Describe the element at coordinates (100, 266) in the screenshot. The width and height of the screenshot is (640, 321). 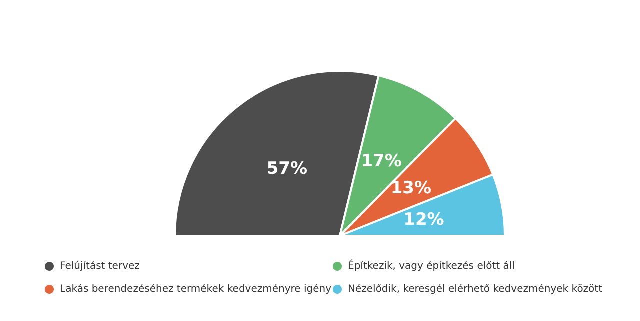
I see `legend-label: Felújítást tervez` at that location.